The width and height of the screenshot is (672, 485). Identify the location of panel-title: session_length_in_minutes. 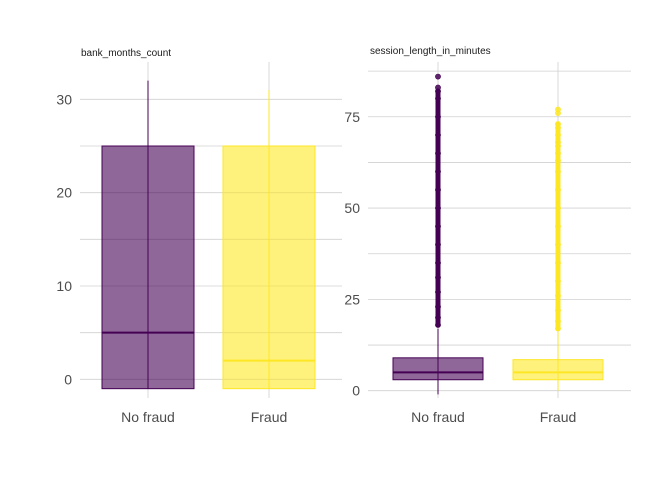
(430, 51).